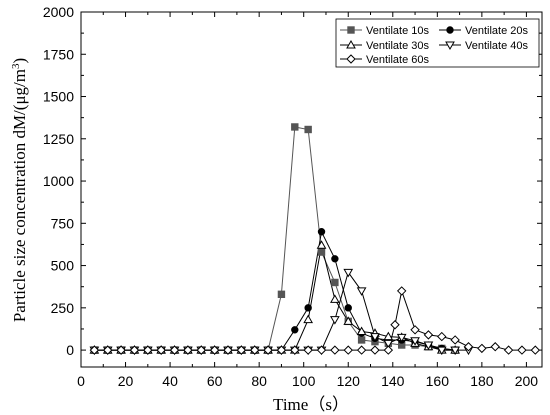 This screenshot has width=550, height=415. Describe the element at coordinates (63, 266) in the screenshot. I see `y-tick-label: 500` at that location.